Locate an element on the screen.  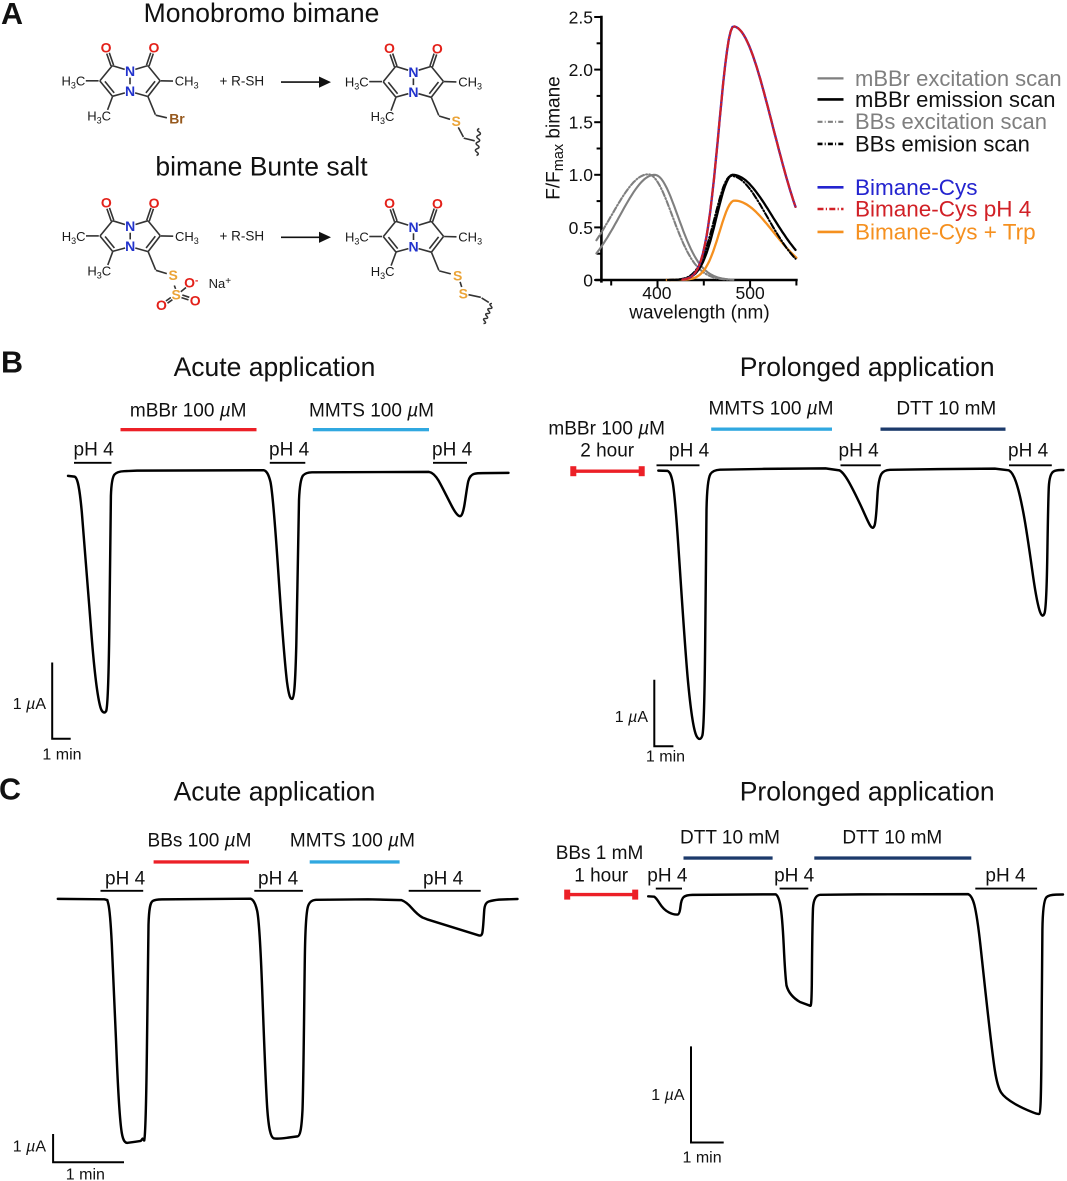
svg-text: BBs emision scan is located at coordinates (942, 143).